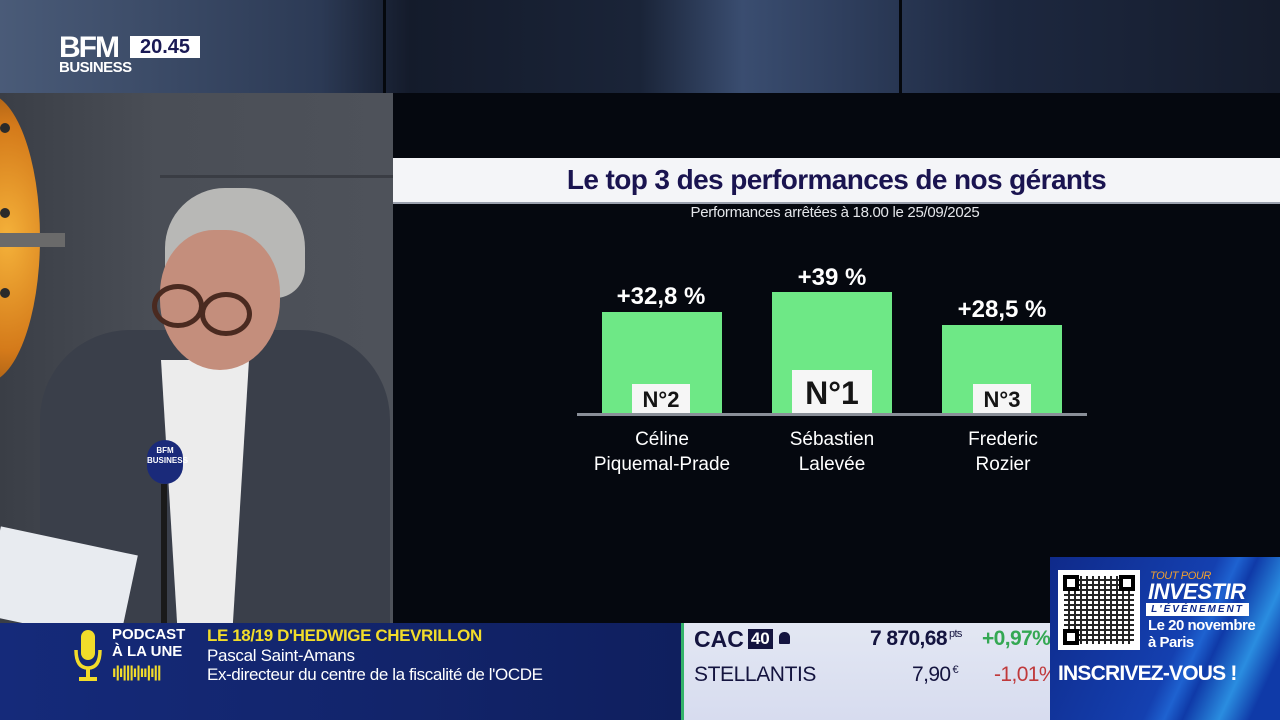 This screenshot has width=1280, height=720. Describe the element at coordinates (1099, 610) in the screenshot. I see `qr-code` at that location.